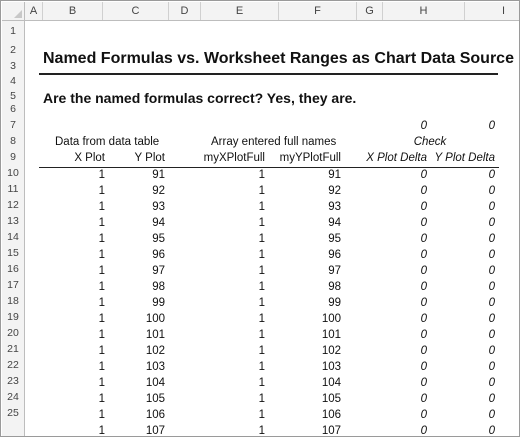 This screenshot has height=437, width=520. Describe the element at coordinates (73, 11) in the screenshot. I see `column-header-b: B` at that location.